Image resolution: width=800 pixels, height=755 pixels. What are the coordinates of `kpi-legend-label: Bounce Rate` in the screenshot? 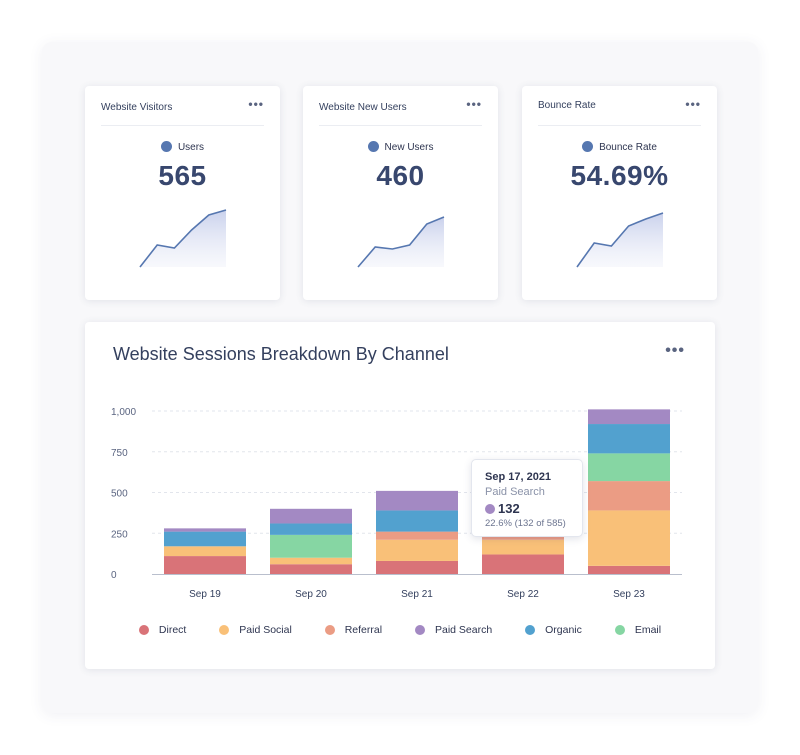 It's located at (628, 147).